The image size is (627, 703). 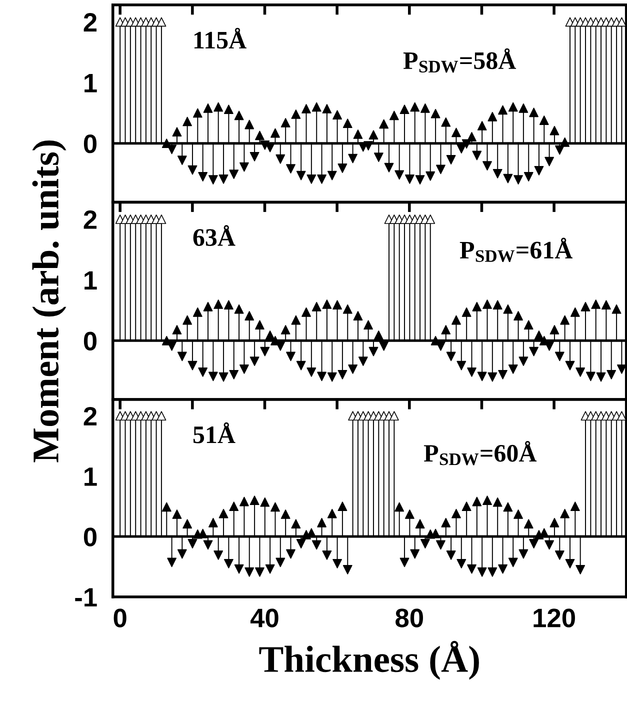 I want to click on annotation: 115Å, so click(x=220, y=38).